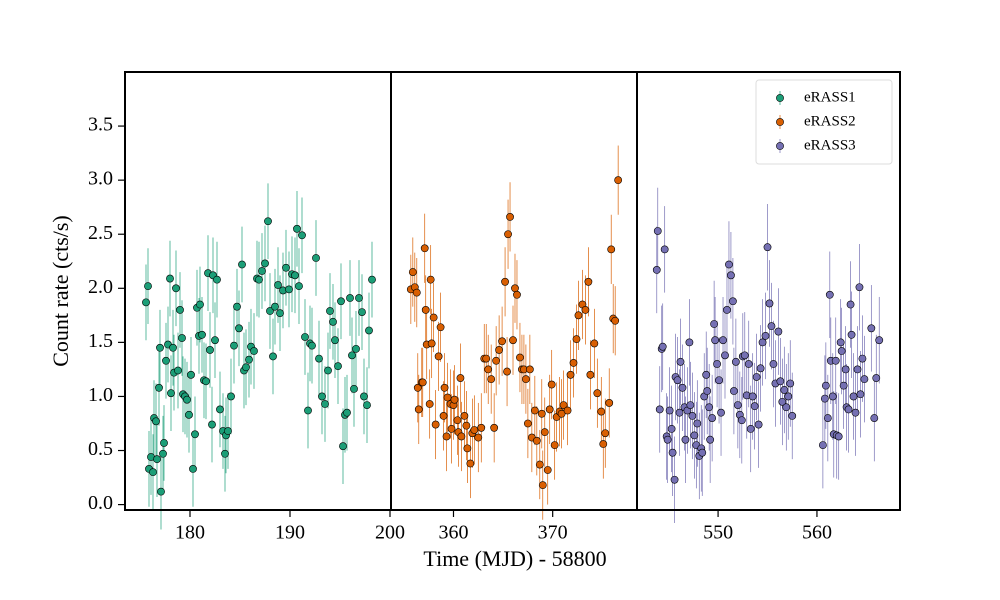 Image resolution: width=1000 pixels, height=600 pixels. What do you see at coordinates (100, 503) in the screenshot?
I see `y-tick-label: 0.0` at bounding box center [100, 503].